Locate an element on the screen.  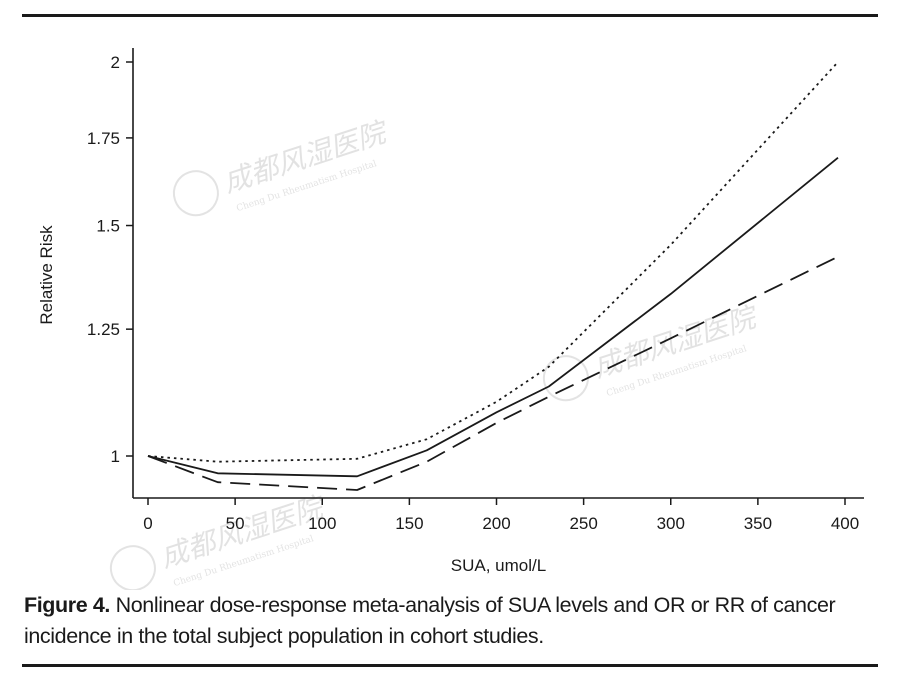
bottom-rule is located at coordinates (450, 665).